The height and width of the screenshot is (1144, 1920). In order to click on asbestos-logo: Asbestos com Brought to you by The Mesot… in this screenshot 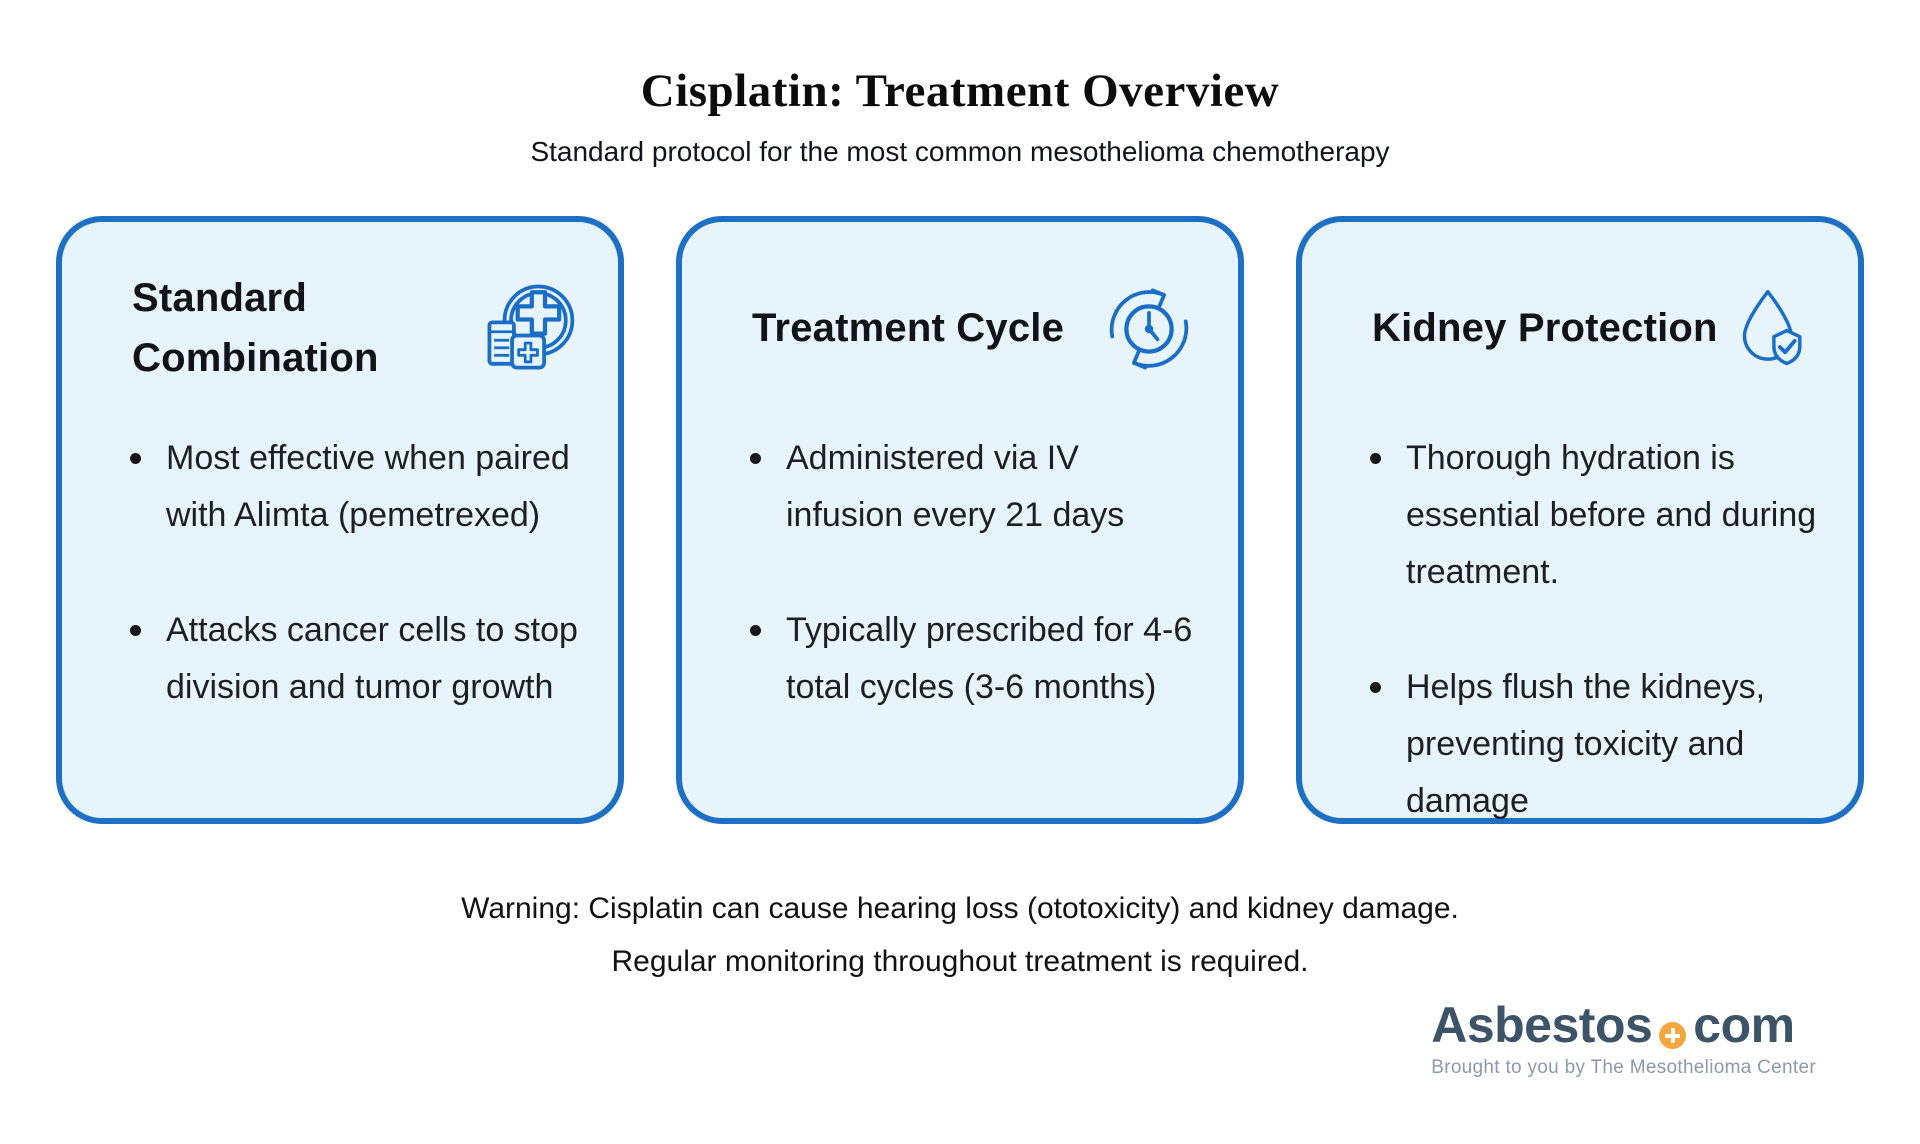, I will do `click(1623, 1038)`.